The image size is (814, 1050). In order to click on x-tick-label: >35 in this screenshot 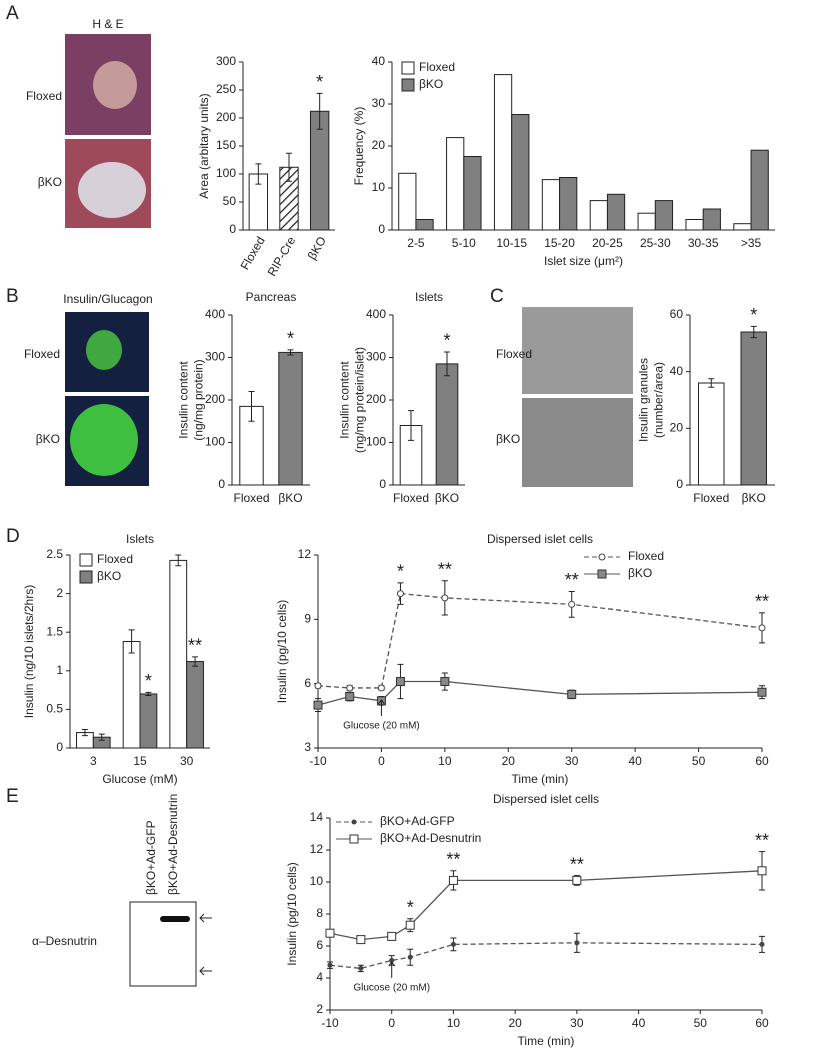, I will do `click(751, 243)`.